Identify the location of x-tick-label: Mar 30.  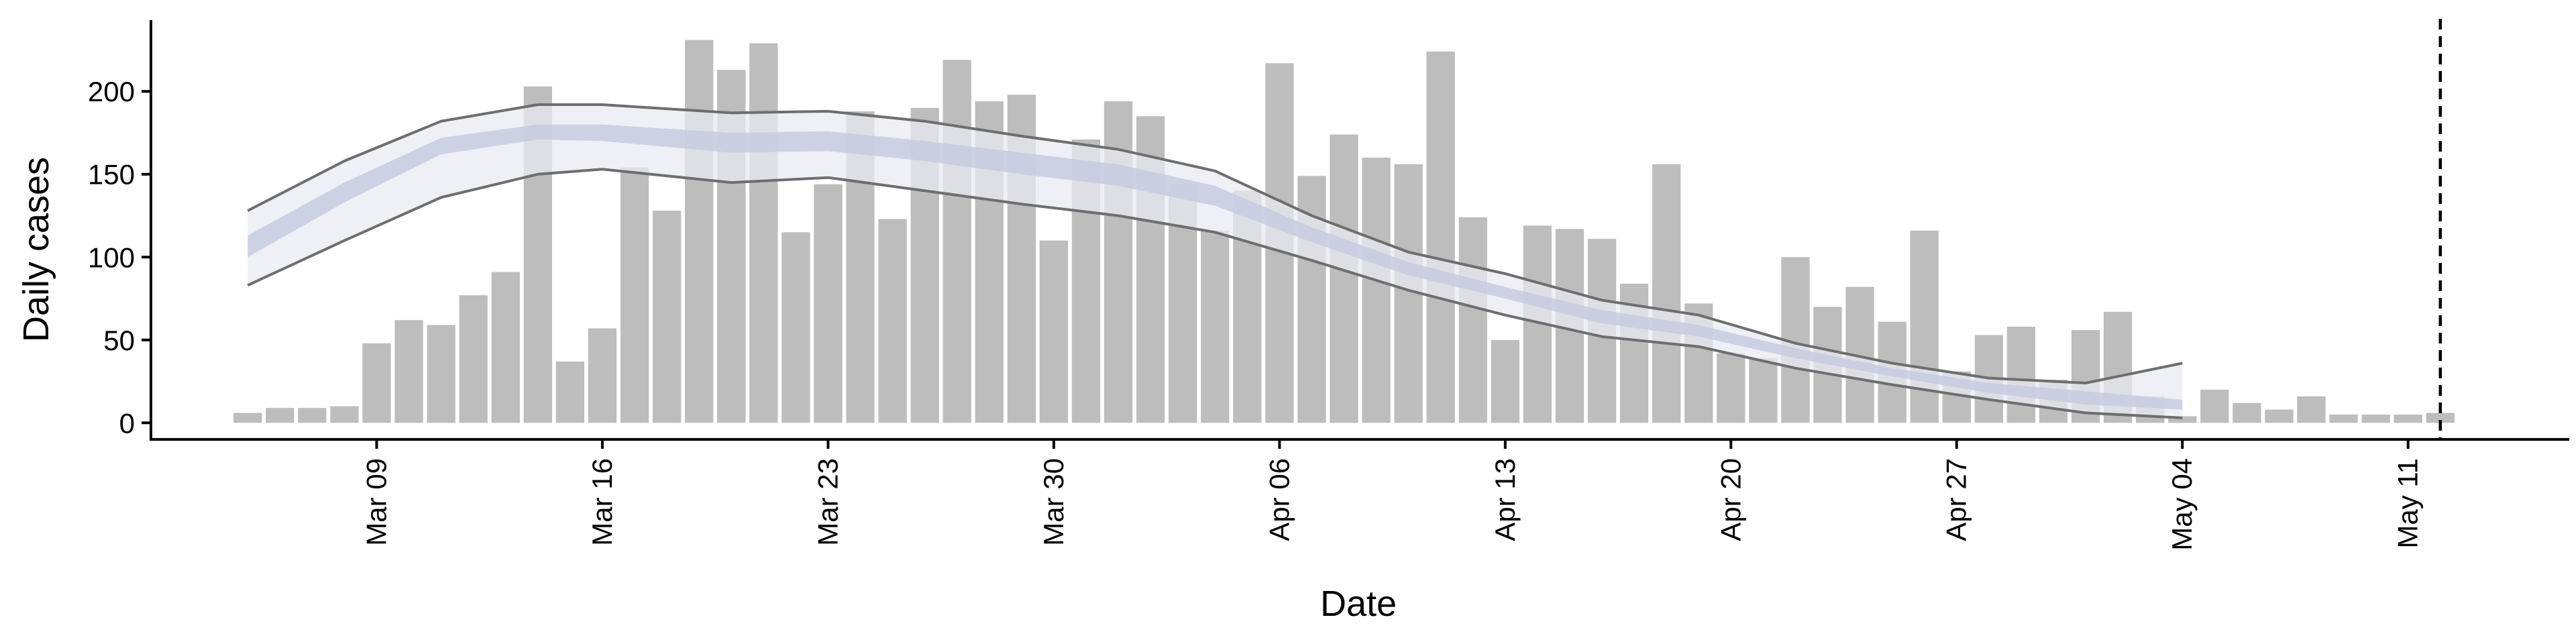
(1053, 502).